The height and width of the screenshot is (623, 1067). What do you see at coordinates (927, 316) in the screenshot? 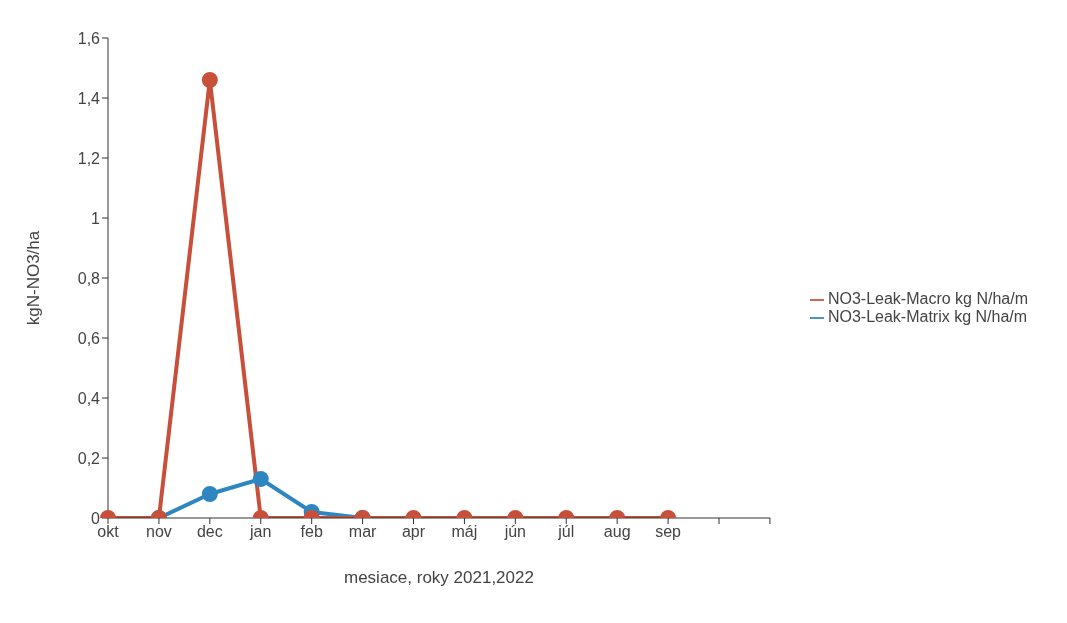
I see `legend-label: NO3-Leak-Matrix kg N/ha/m` at bounding box center [927, 316].